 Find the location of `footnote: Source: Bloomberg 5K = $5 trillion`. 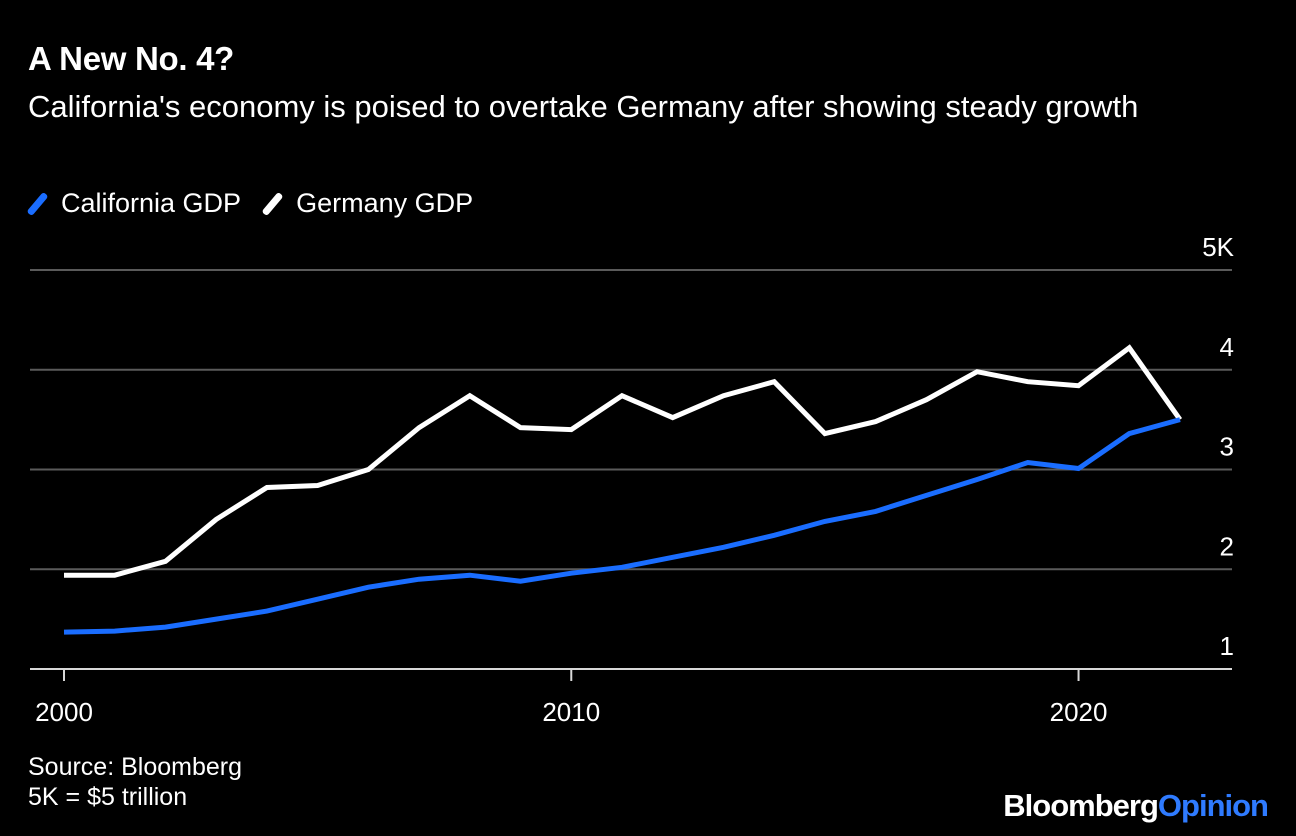

footnote: Source: Bloomberg 5K = $5 trillion is located at coordinates (135, 782).